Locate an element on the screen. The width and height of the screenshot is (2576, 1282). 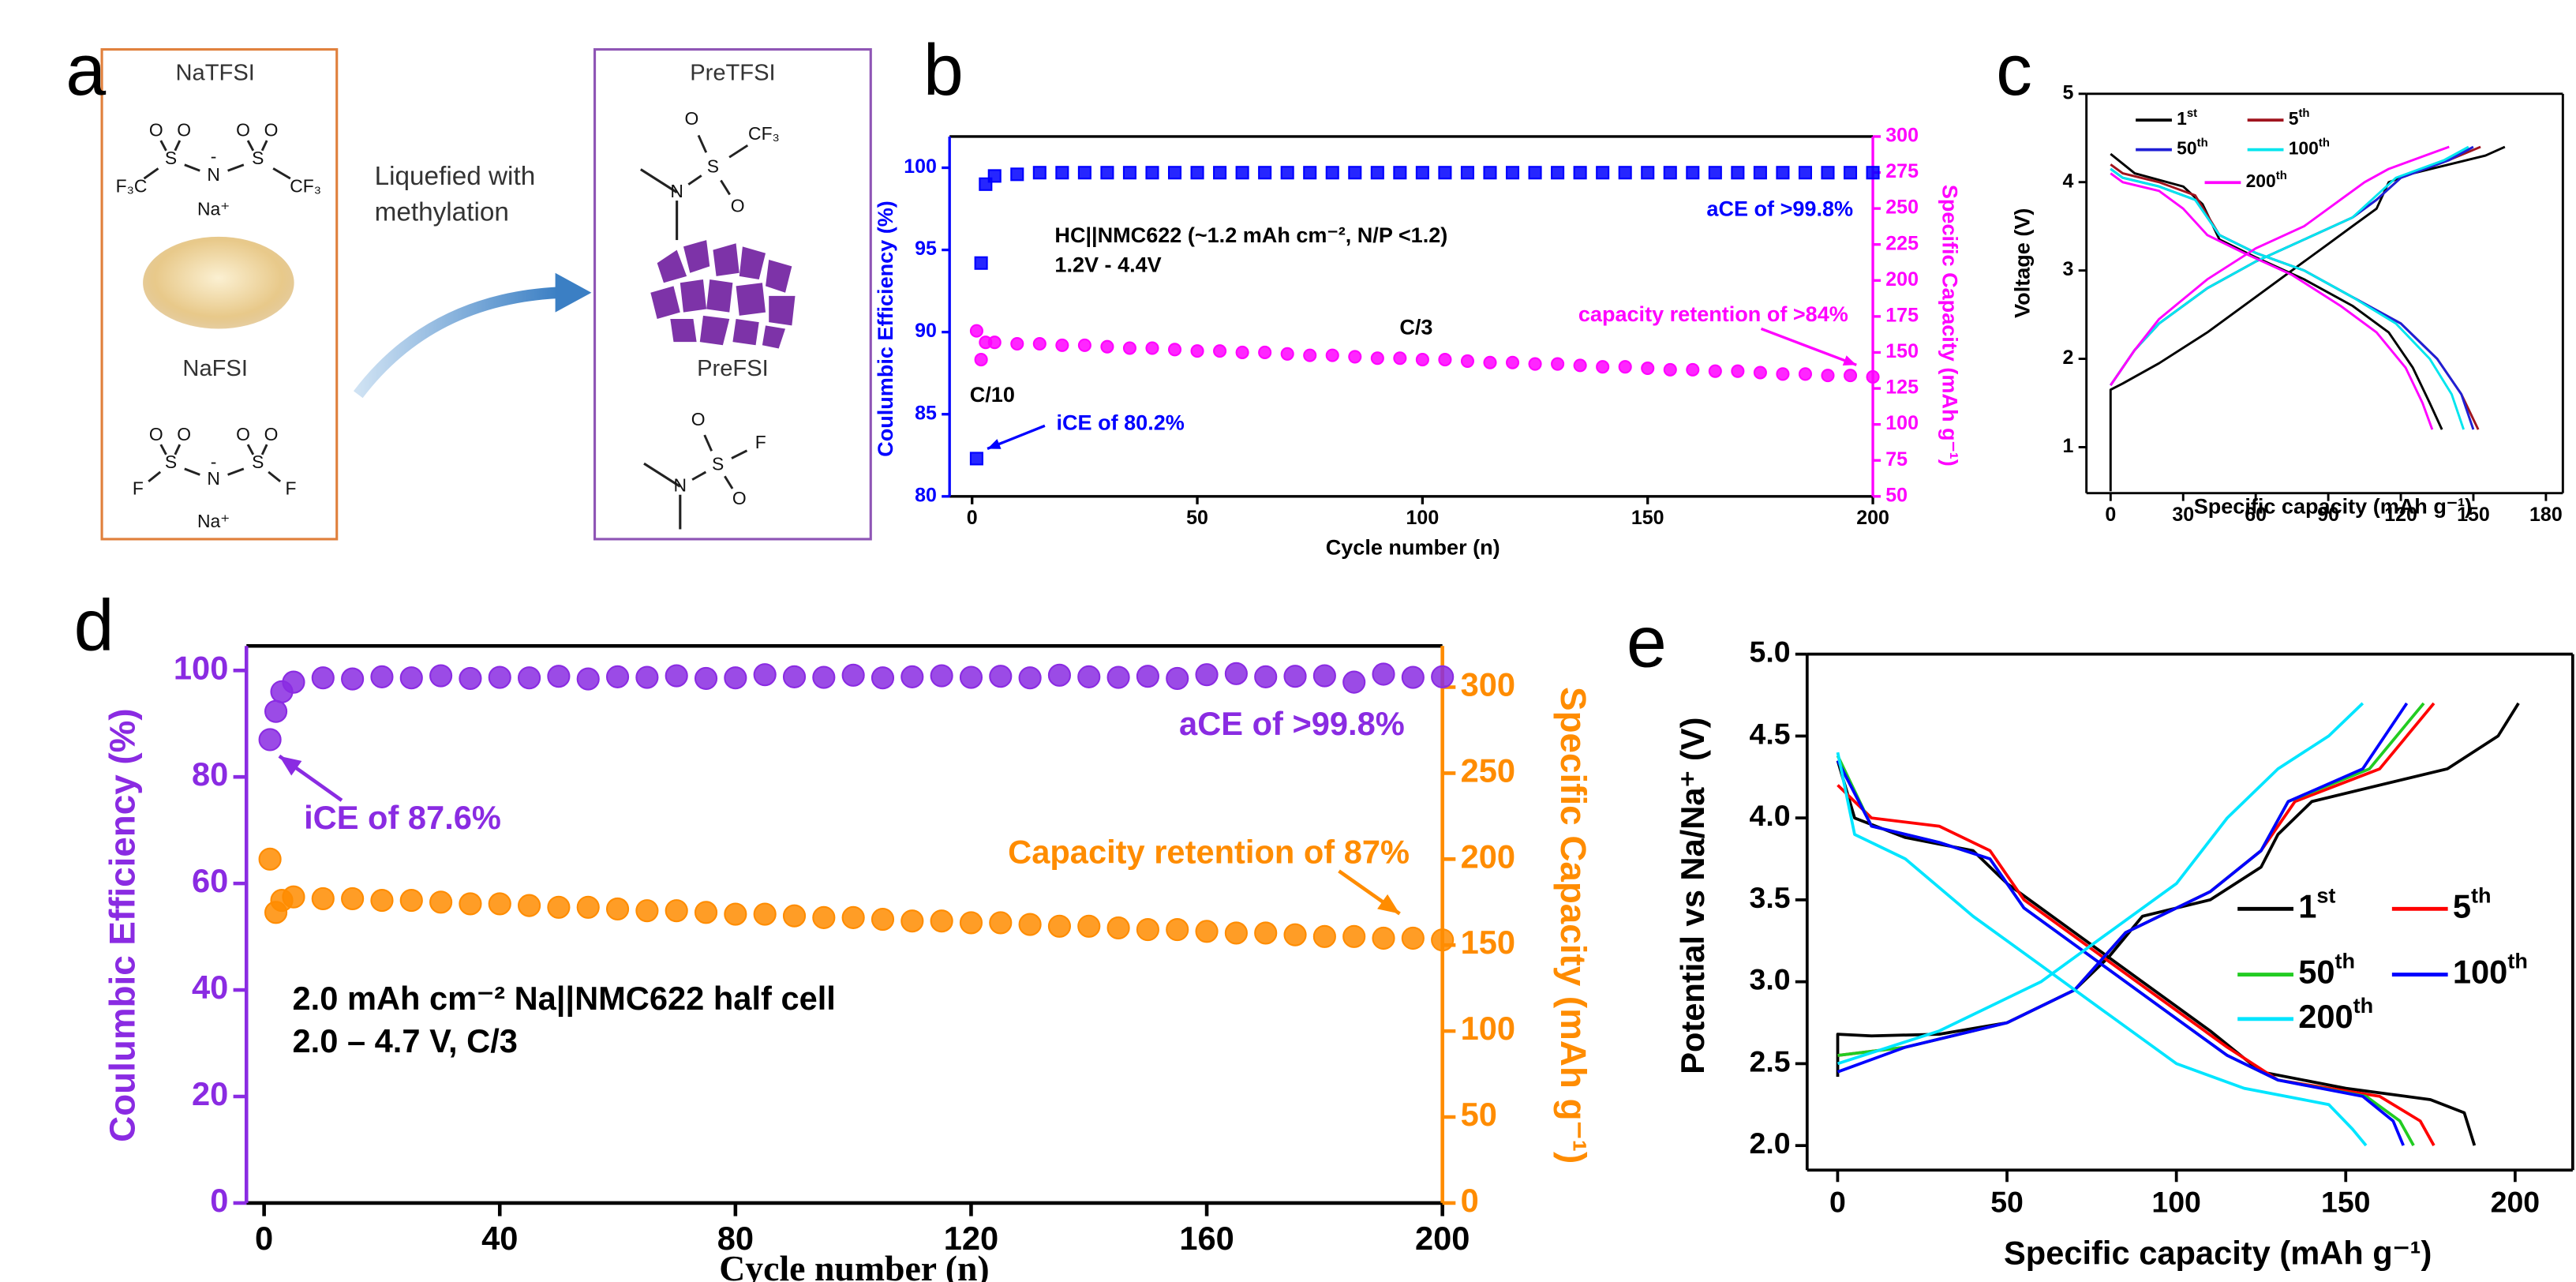
x-tick-label: 50 is located at coordinates (2007, 1201).